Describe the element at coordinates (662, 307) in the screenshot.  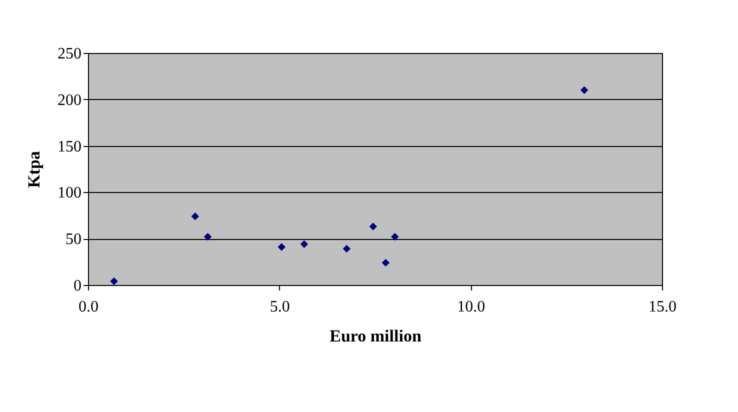
I see `x-tick-label: 15.0` at that location.